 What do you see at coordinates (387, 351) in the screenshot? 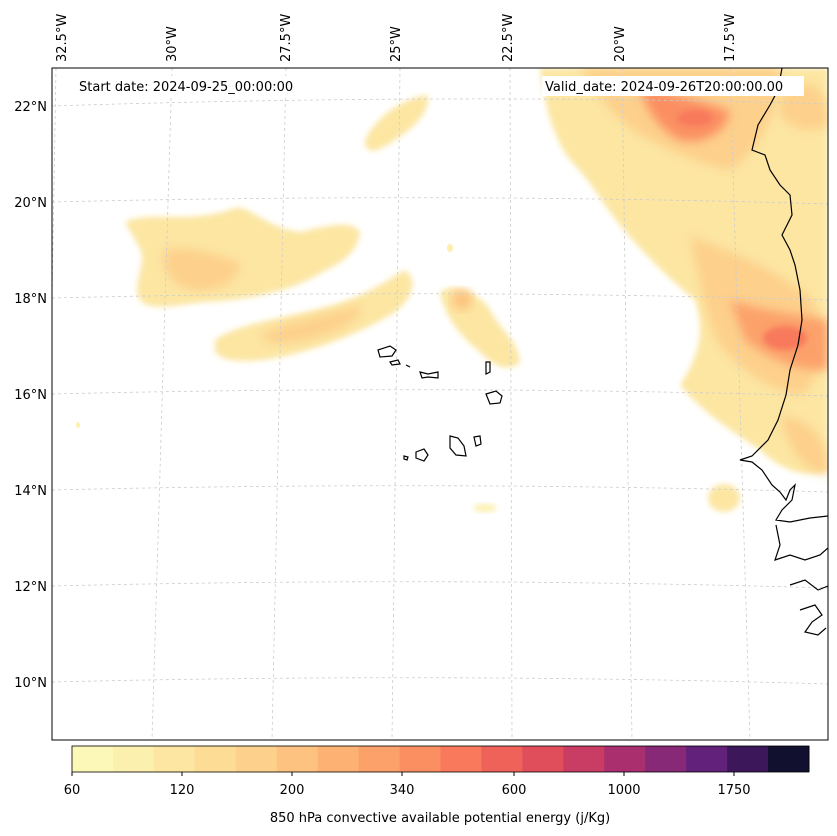
I see `island-santo-antao` at bounding box center [387, 351].